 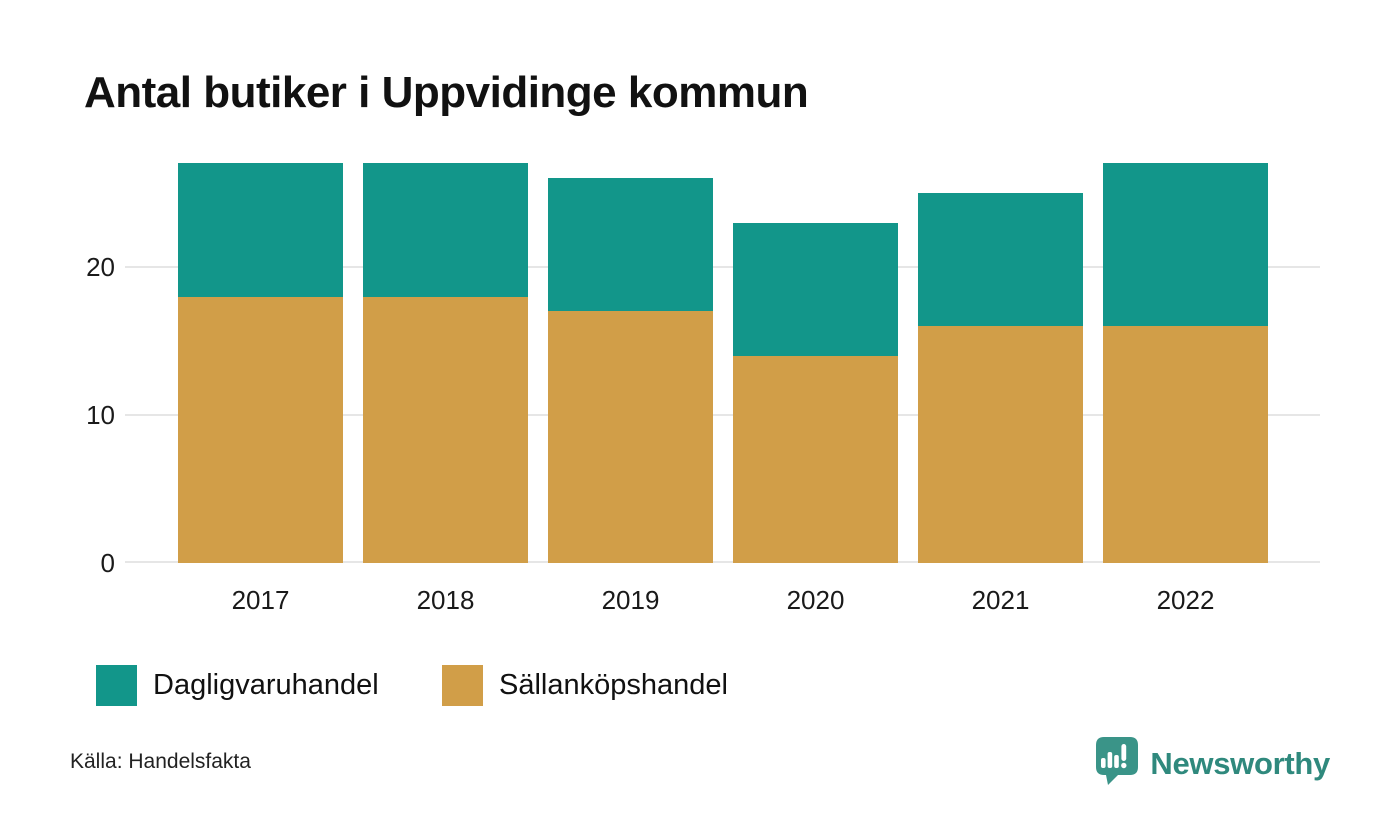 I want to click on legend-item-sallankopshandel: Sällanköpshandel, so click(x=585, y=685).